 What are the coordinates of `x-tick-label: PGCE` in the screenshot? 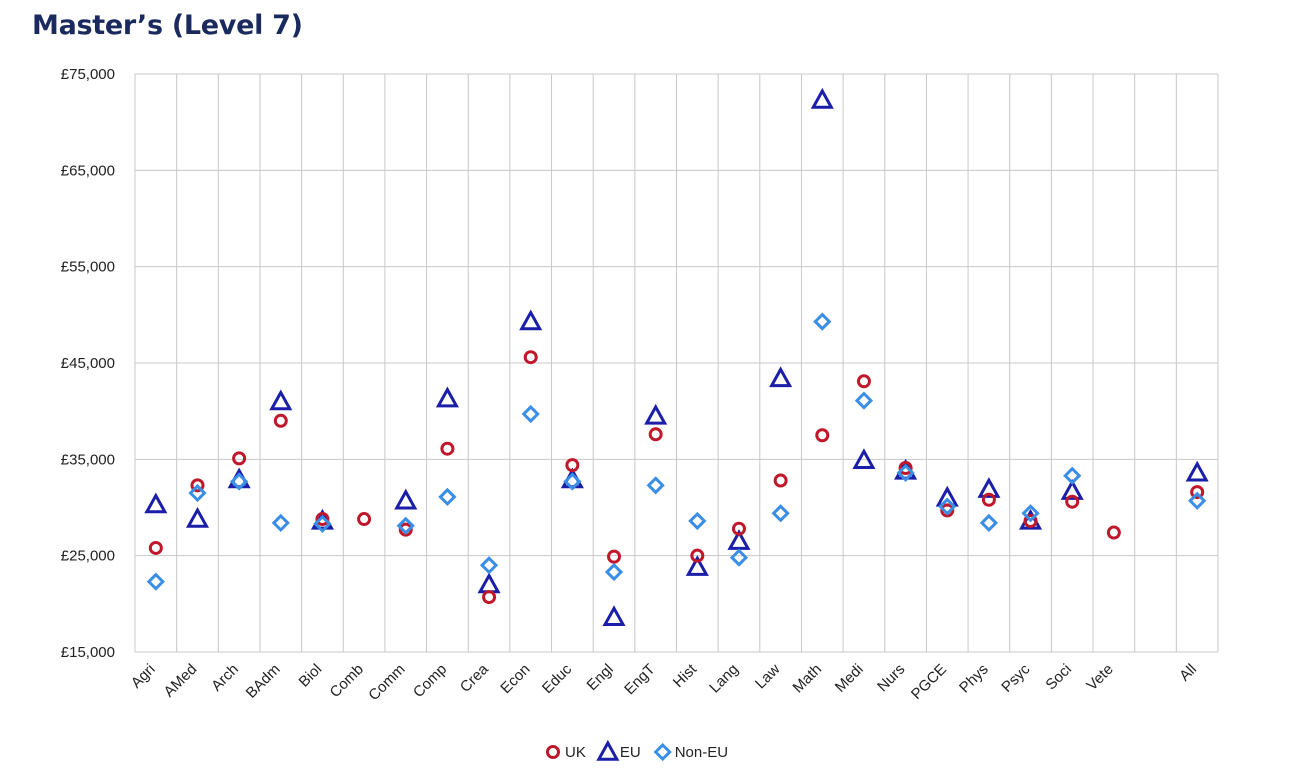 It's located at (929, 682).